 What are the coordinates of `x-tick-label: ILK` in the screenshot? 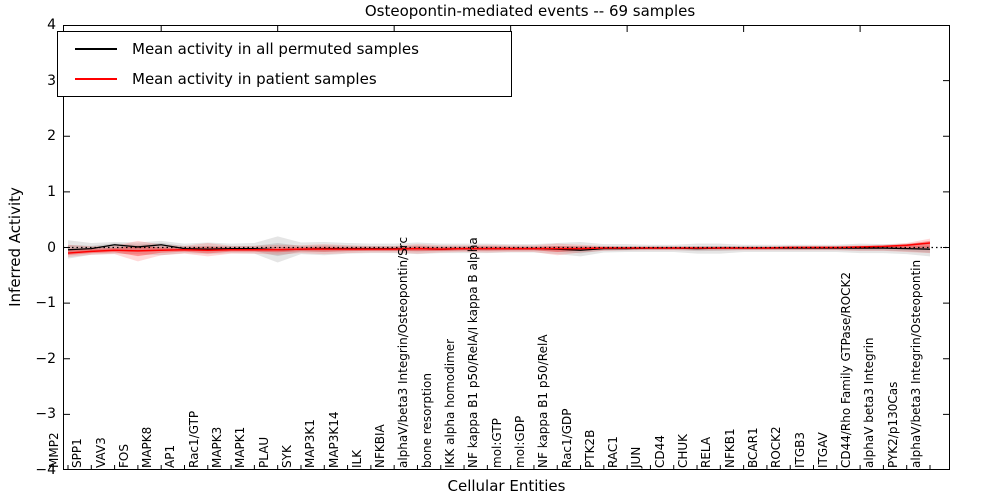 It's located at (356, 458).